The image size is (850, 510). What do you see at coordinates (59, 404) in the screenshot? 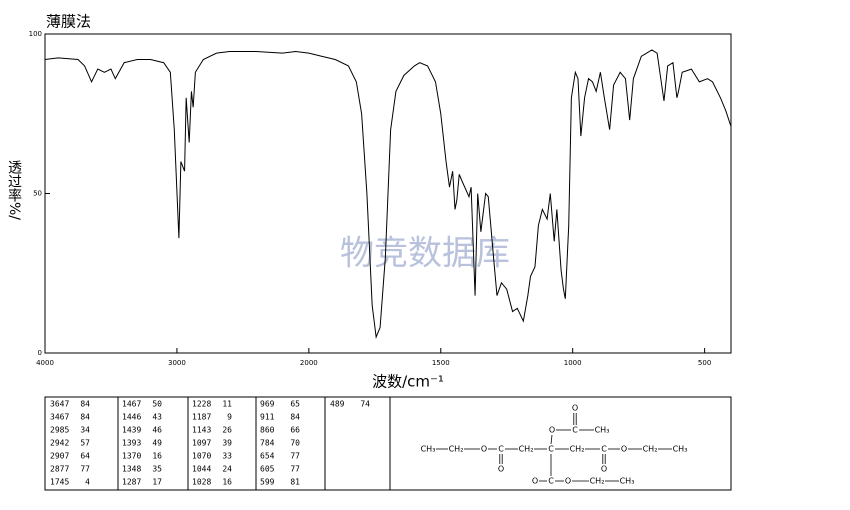
I see `peak-wavenumber: 3647` at bounding box center [59, 404].